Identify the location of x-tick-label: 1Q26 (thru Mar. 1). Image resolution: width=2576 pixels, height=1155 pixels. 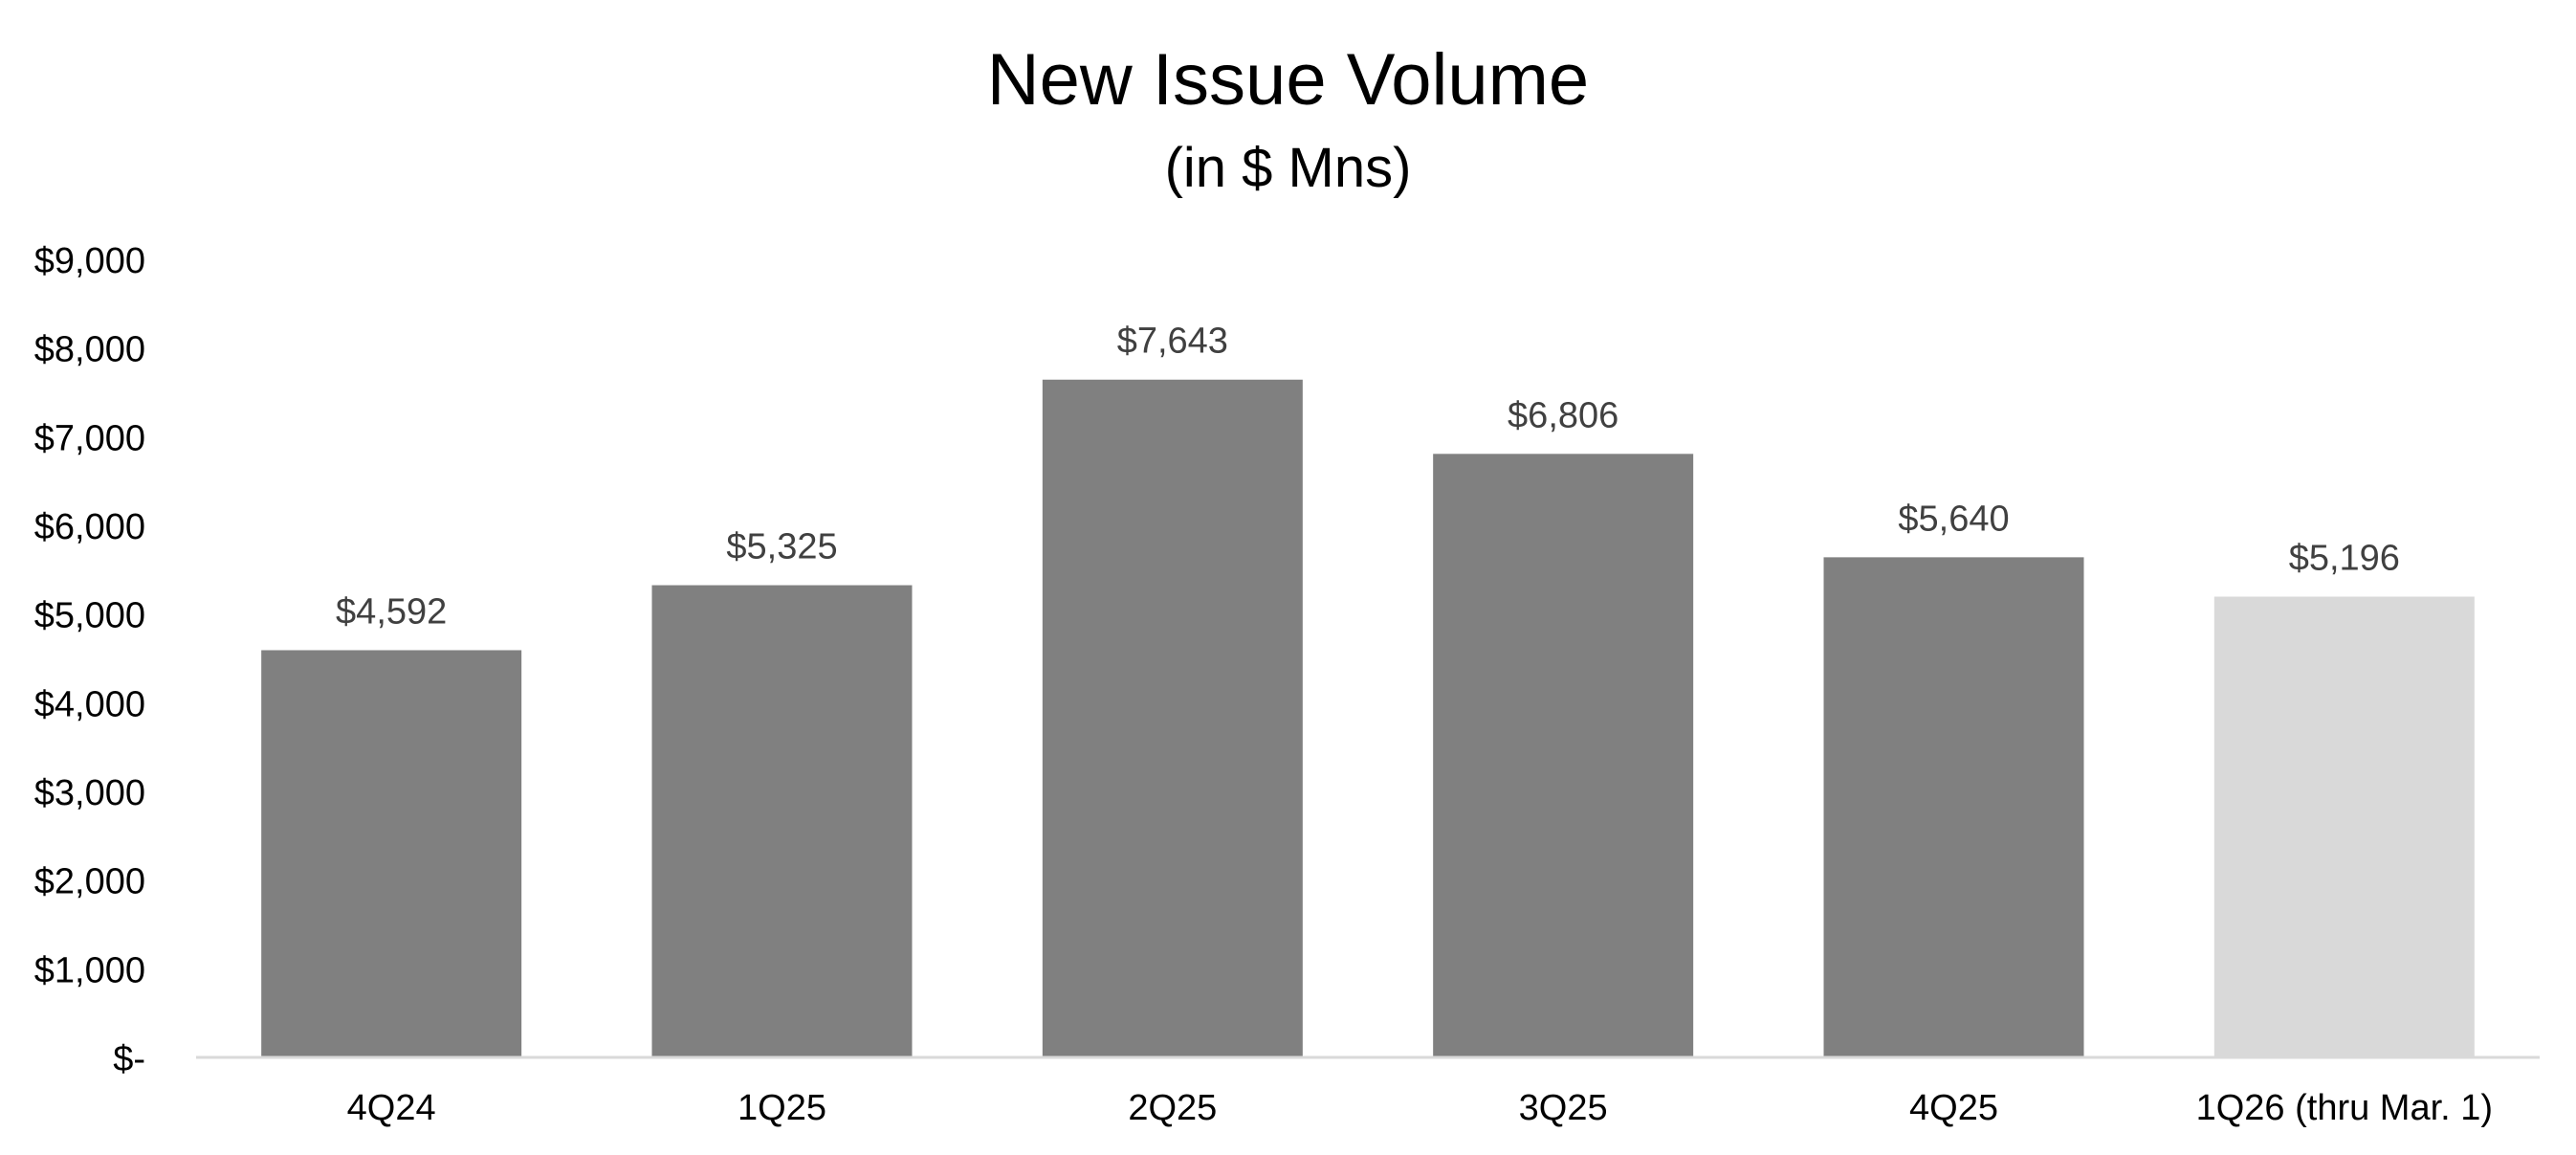
(2345, 1108).